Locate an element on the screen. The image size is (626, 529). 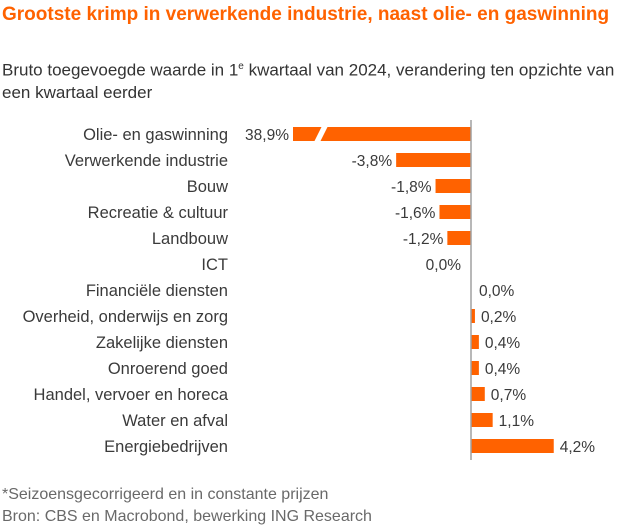
value-label: 4,2% is located at coordinates (578, 447).